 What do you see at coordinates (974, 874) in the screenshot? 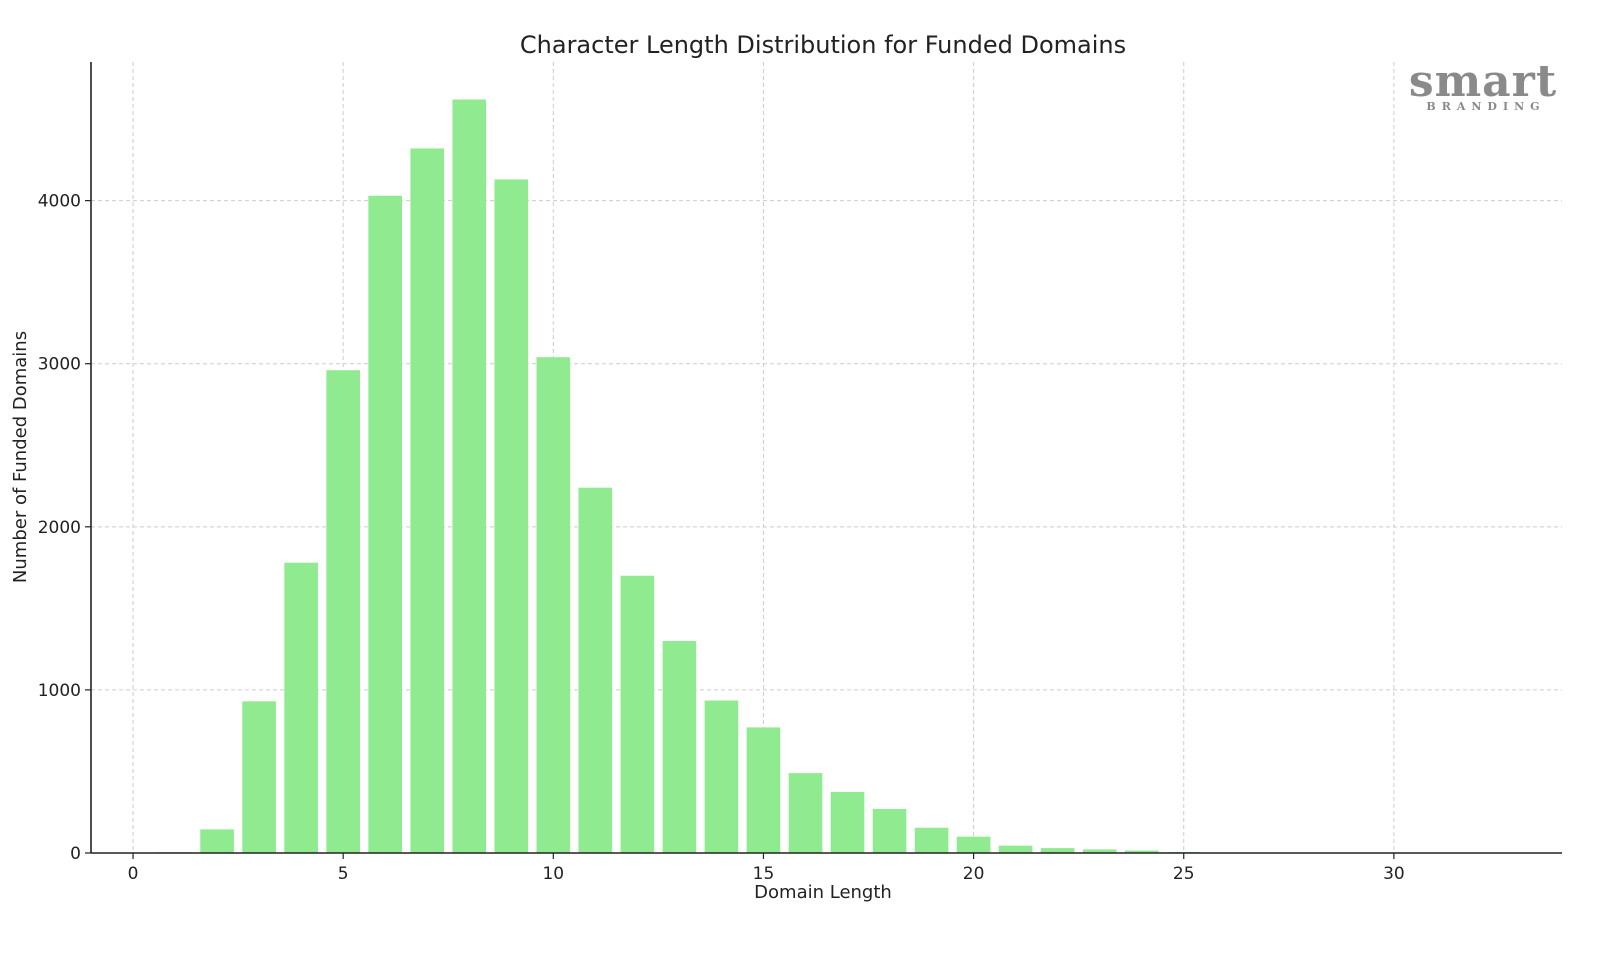
I see `x-tick-label: 20` at bounding box center [974, 874].